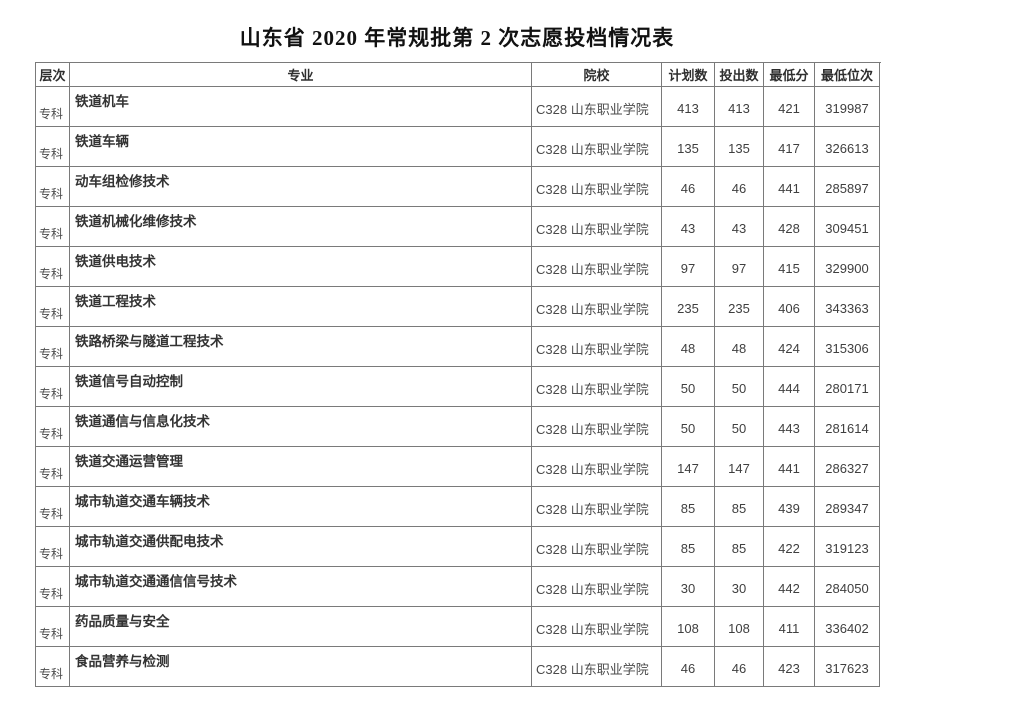 The height and width of the screenshot is (723, 1024). What do you see at coordinates (739, 427) in the screenshot?
I see `cell-cast: 50` at bounding box center [739, 427].